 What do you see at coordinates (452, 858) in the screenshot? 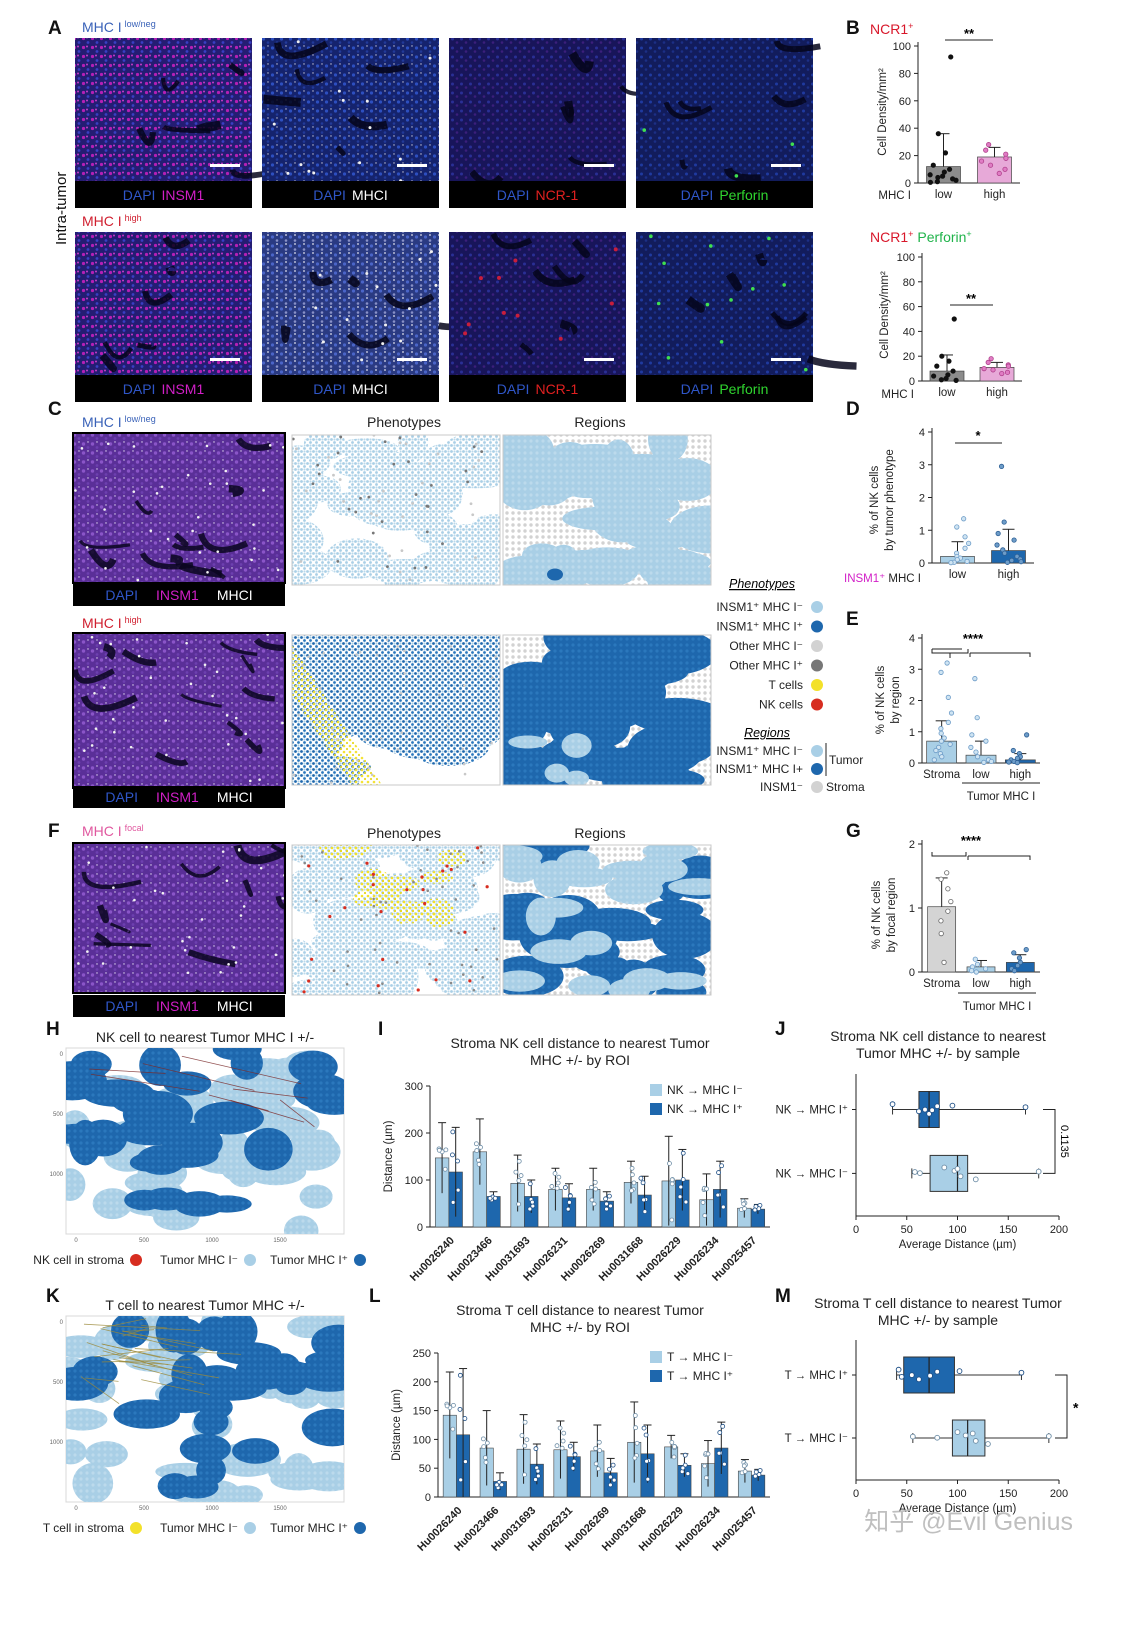
I see `tcell-zone` at bounding box center [452, 858].